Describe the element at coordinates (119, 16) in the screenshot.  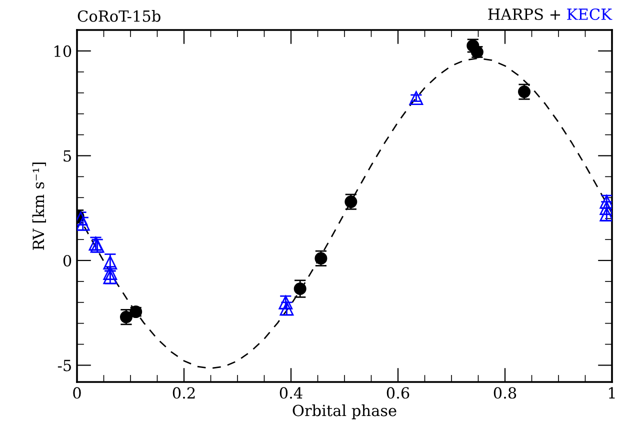
I see `chart-title: CoRoT-15b` at that location.